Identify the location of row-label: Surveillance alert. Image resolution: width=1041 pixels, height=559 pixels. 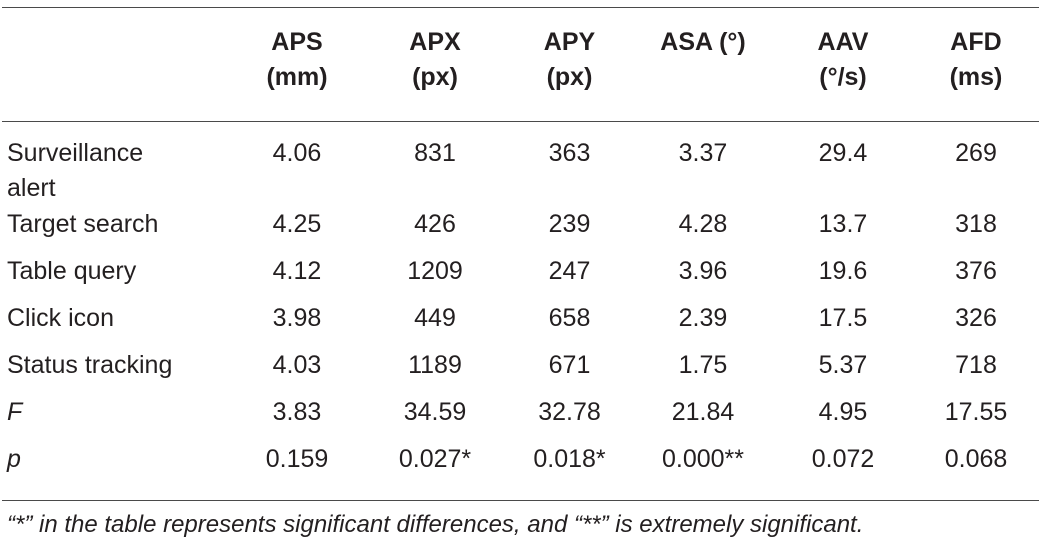
(75, 170).